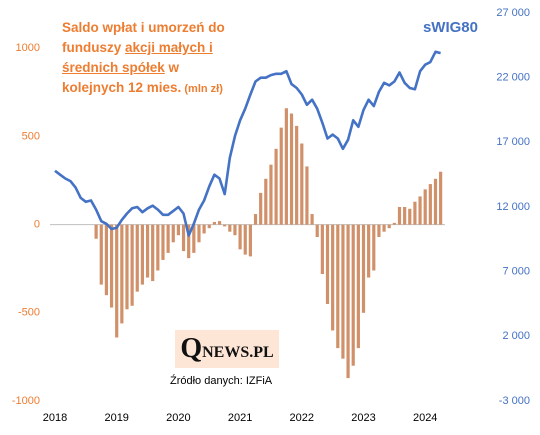 The width and height of the screenshot is (540, 435). Describe the element at coordinates (425, 418) in the screenshot. I see `x-tick-label: 2024` at that location.